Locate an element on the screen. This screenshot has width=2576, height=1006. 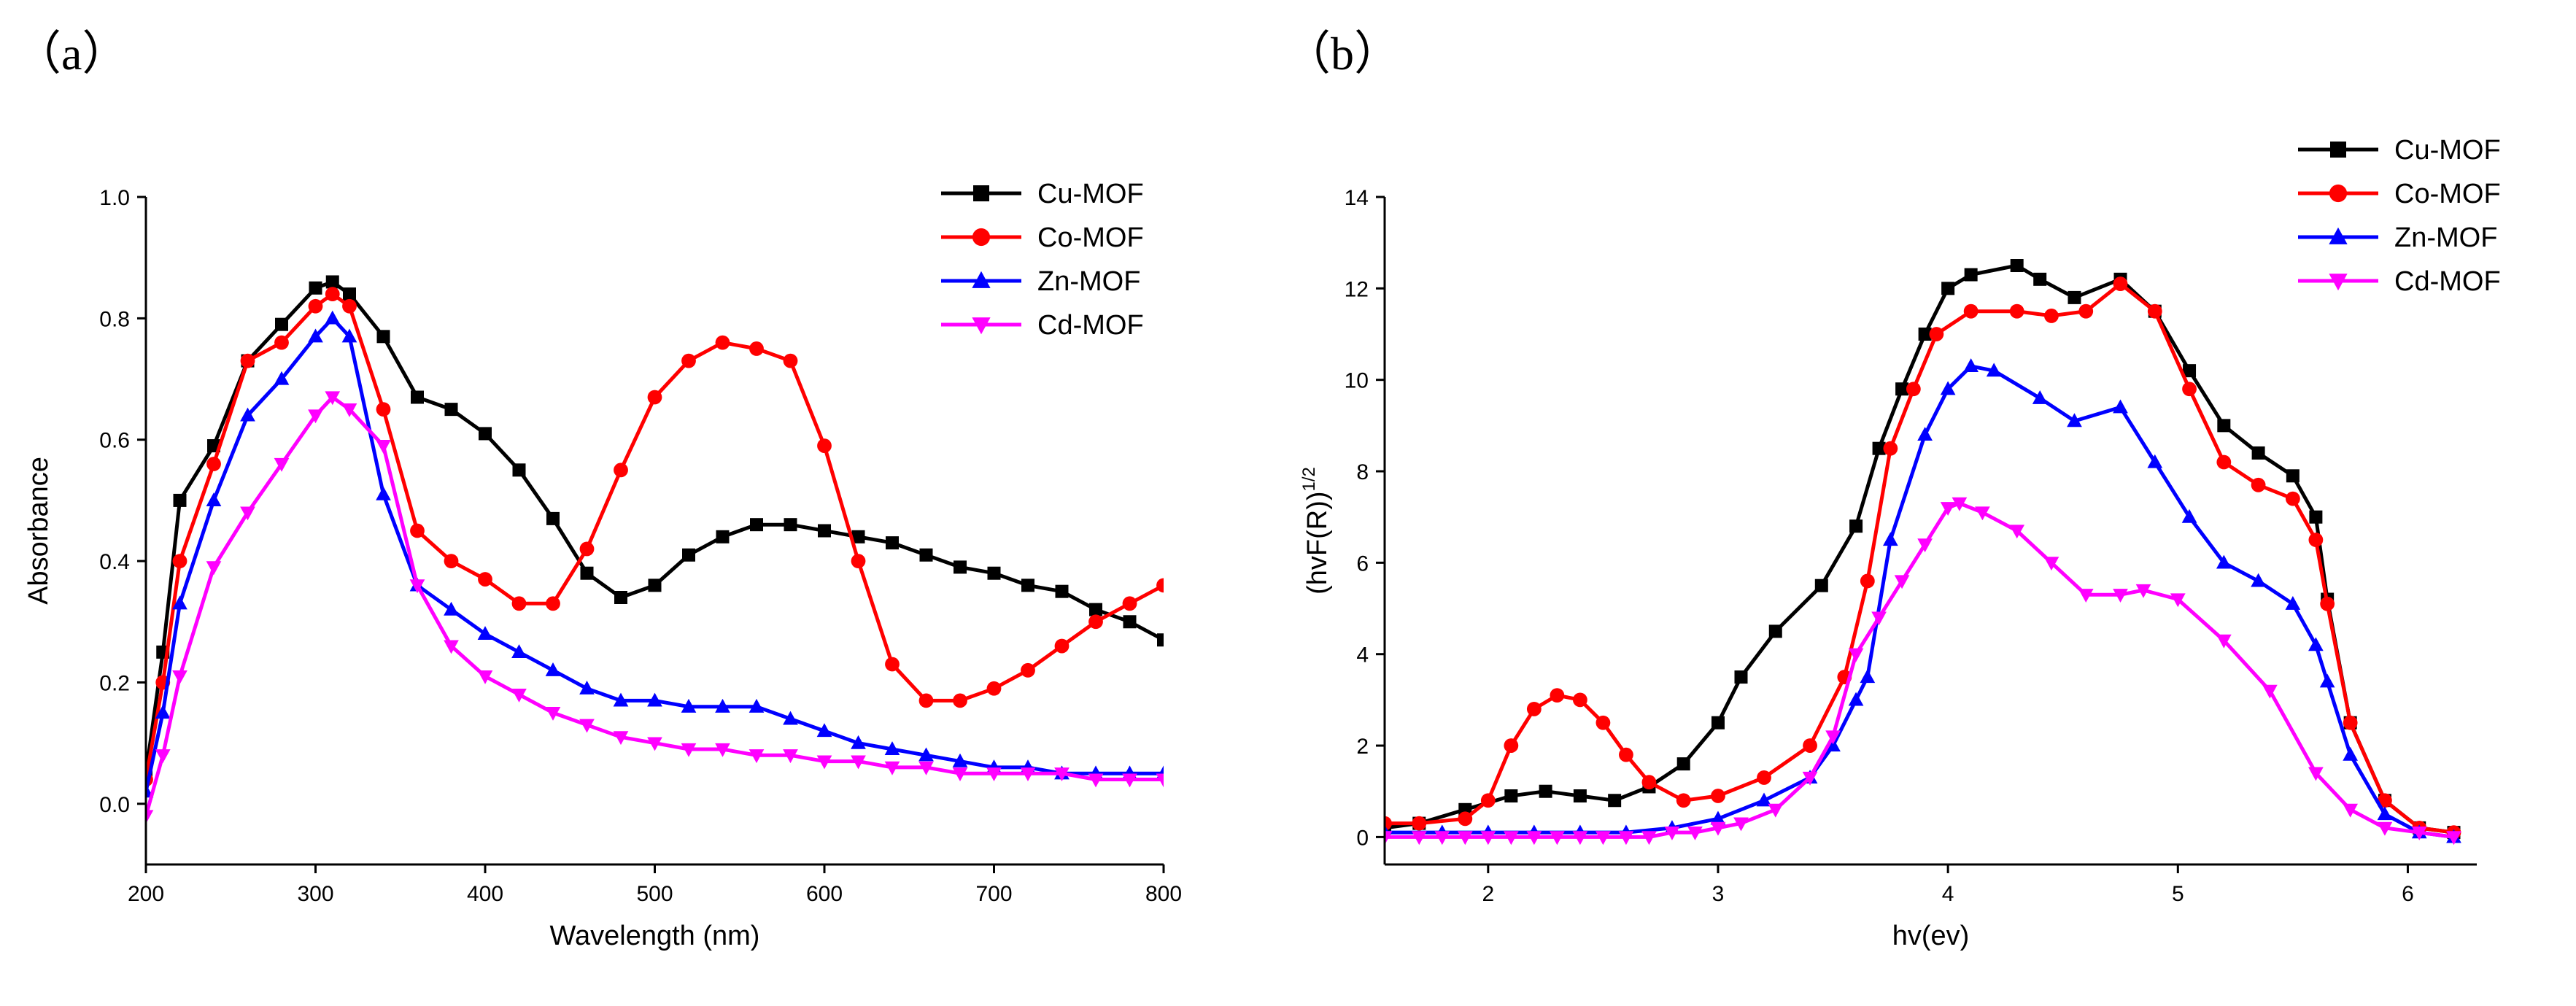
x-tick-label: 2 is located at coordinates (1488, 894).